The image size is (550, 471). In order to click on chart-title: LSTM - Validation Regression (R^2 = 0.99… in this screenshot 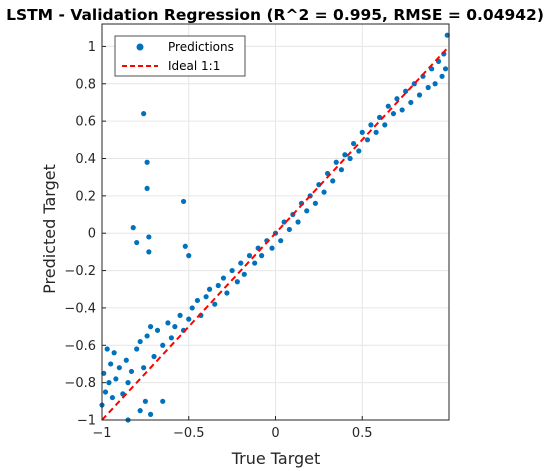, I will do `click(275, 15)`.